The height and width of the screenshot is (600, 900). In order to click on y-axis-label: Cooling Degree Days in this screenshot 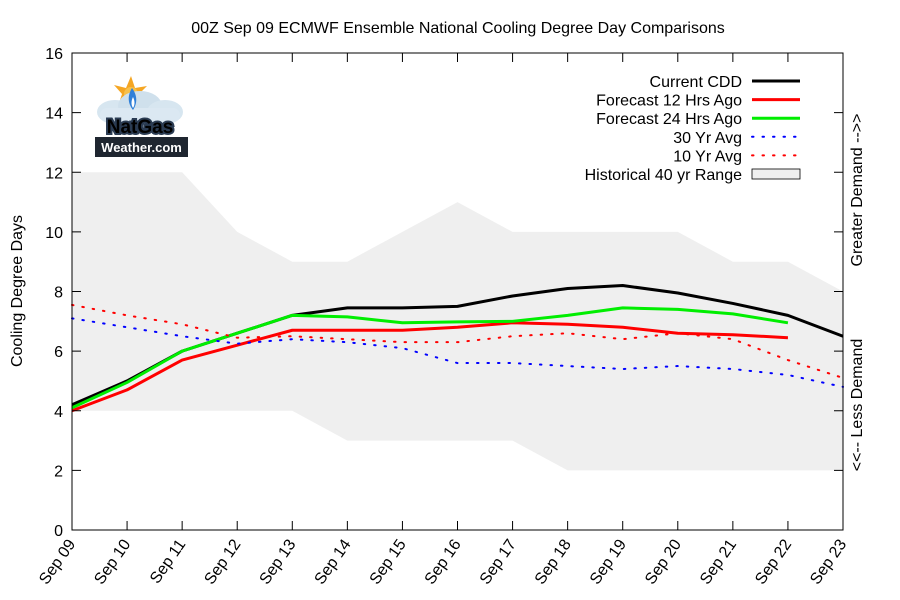, I will do `click(17, 291)`.